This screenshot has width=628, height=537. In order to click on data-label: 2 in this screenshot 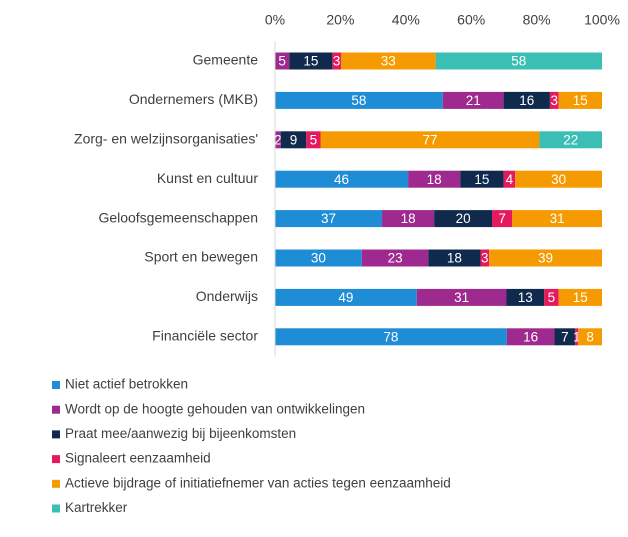, I will do `click(278, 139)`.